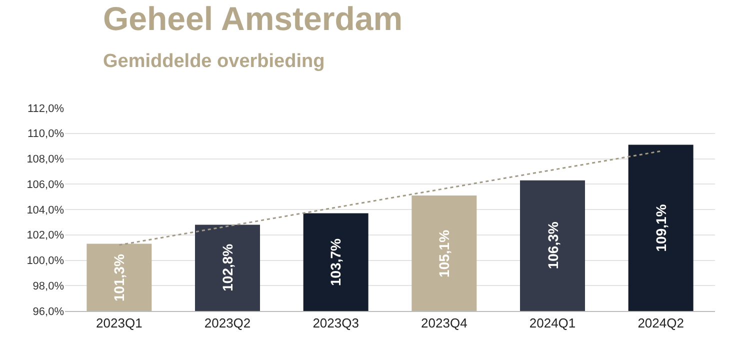 Image resolution: width=745 pixels, height=343 pixels. Describe the element at coordinates (552, 245) in the screenshot. I see `data-label: 106,3%` at that location.